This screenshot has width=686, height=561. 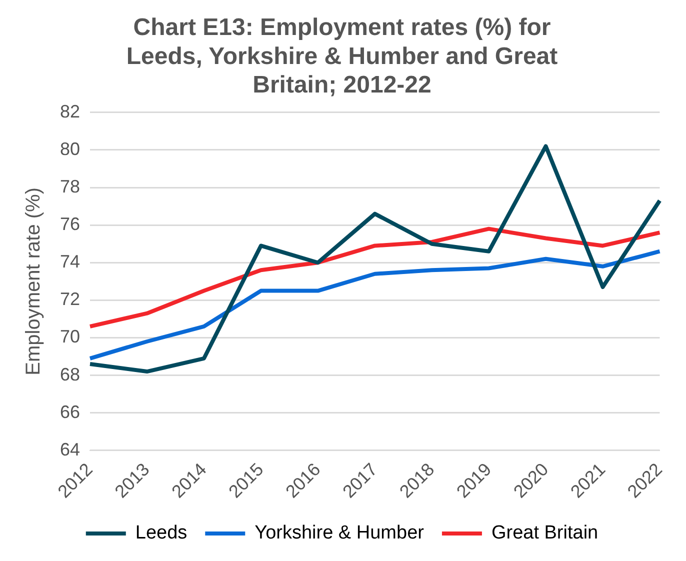 I want to click on legend-label: Yorkshire & Humber, so click(x=339, y=533).